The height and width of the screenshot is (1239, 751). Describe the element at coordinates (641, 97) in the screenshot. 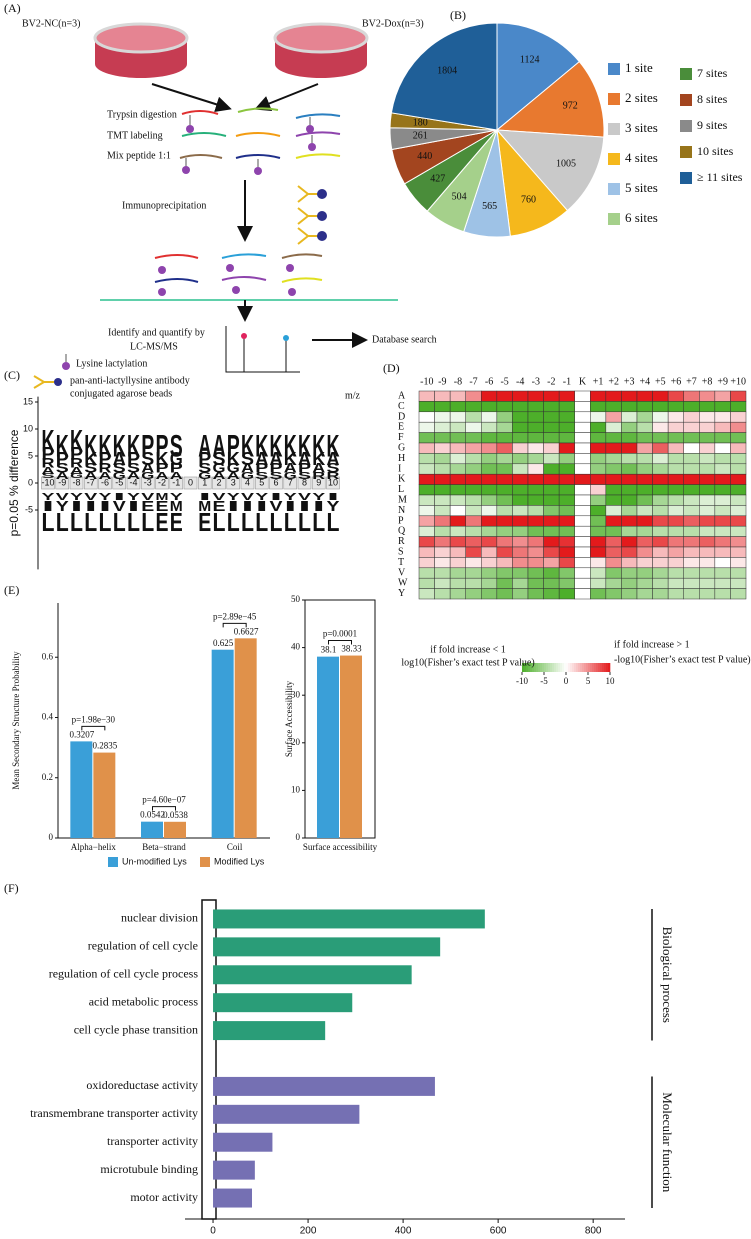

I see `legend-label: 2 sites` at that location.